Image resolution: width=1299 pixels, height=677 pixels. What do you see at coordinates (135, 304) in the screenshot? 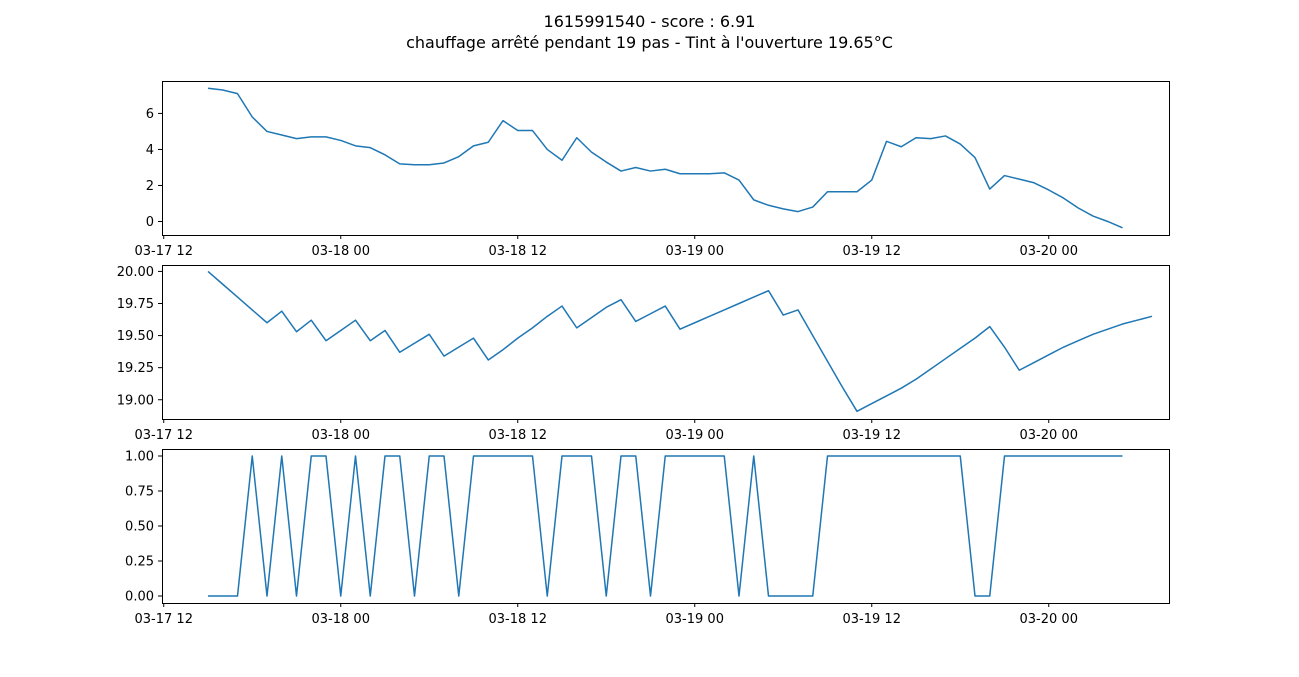
I see `y-tick-label: 19.75` at bounding box center [135, 304].